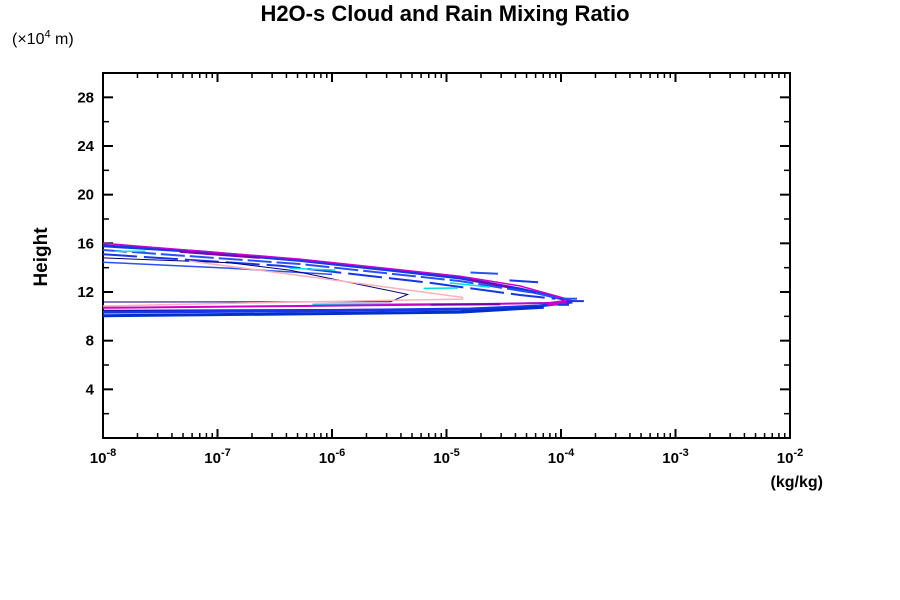 The width and height of the screenshot is (900, 600). I want to click on y-axis-unit-label: (×104 m), so click(43, 38).